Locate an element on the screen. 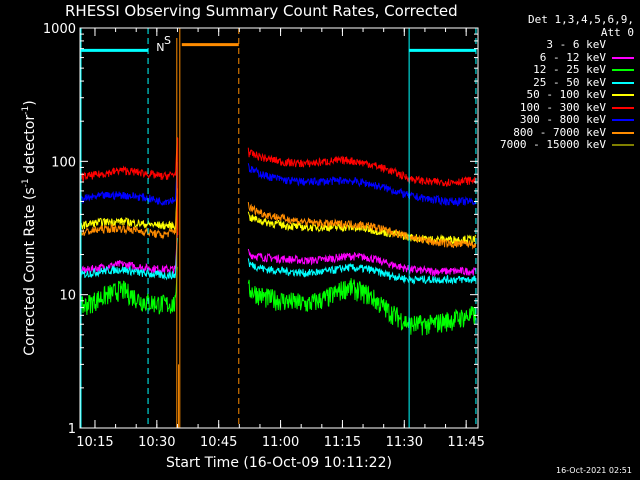 The width and height of the screenshot is (640, 480). x-tick-label: 10:45 is located at coordinates (218, 442).